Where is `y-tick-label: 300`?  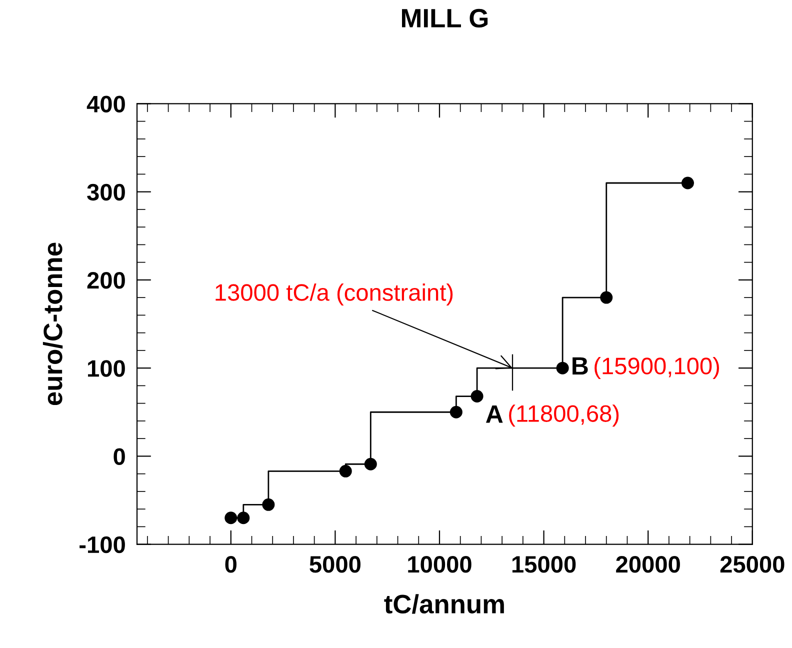 y-tick-label: 300 is located at coordinates (106, 192).